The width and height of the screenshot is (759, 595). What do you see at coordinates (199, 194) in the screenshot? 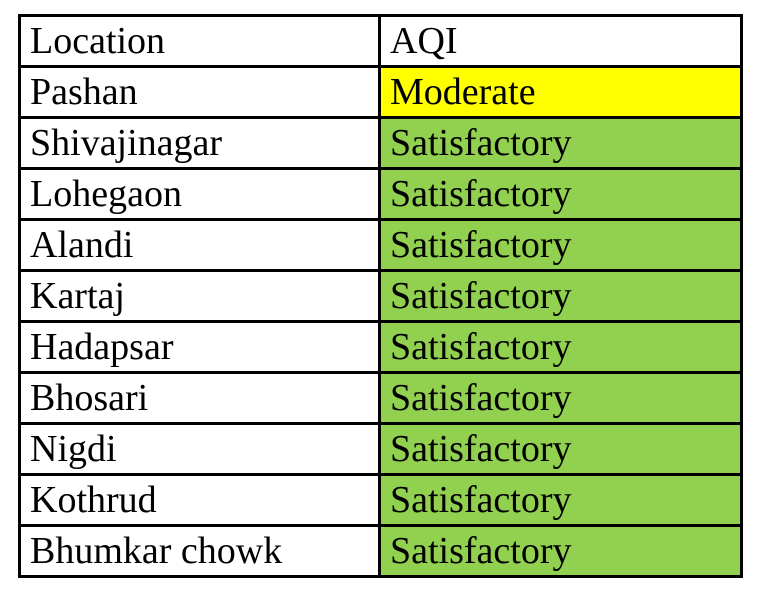
I see `location-cell: Lohegaon` at bounding box center [199, 194].